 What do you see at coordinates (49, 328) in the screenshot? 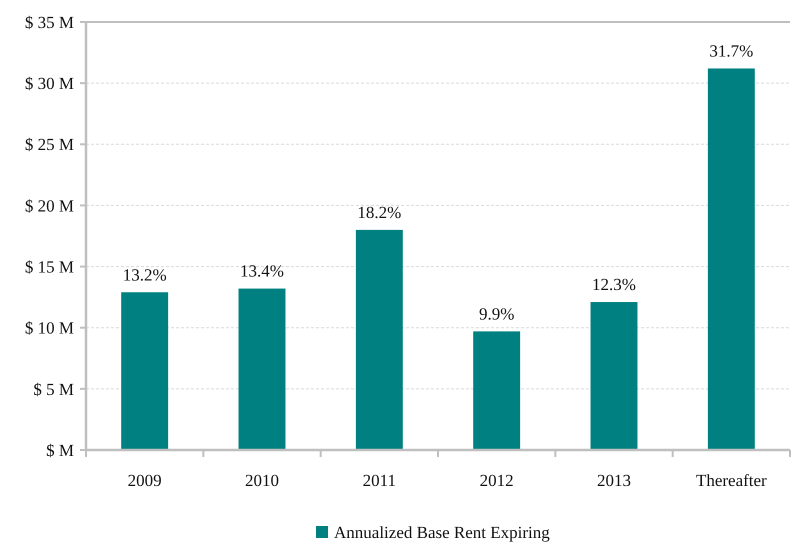
I see `y-tick-label: $ 10 M` at bounding box center [49, 328].